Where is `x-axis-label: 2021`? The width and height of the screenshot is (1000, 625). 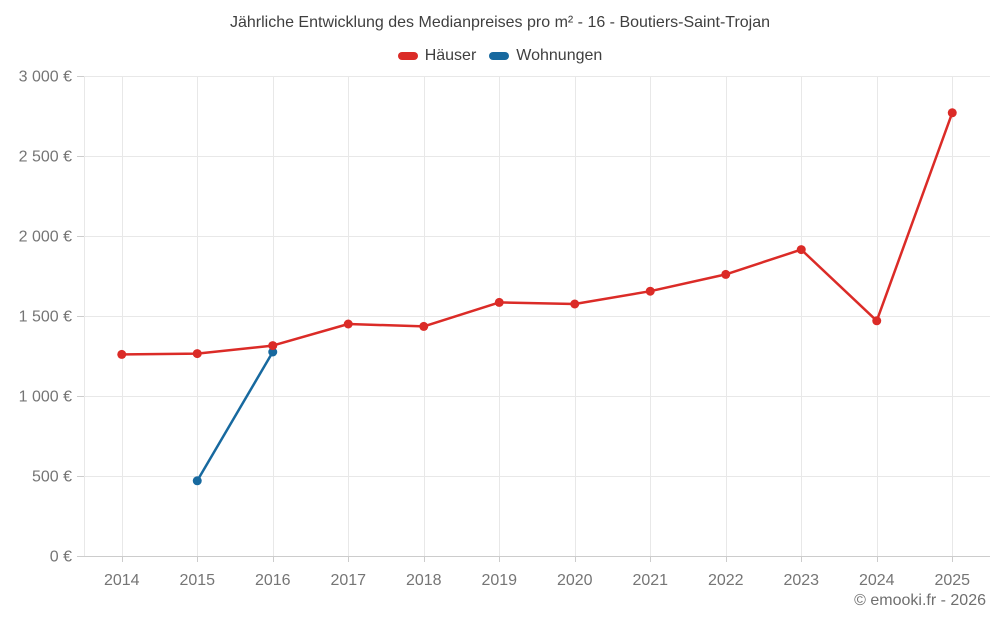 x-axis-label: 2021 is located at coordinates (650, 580).